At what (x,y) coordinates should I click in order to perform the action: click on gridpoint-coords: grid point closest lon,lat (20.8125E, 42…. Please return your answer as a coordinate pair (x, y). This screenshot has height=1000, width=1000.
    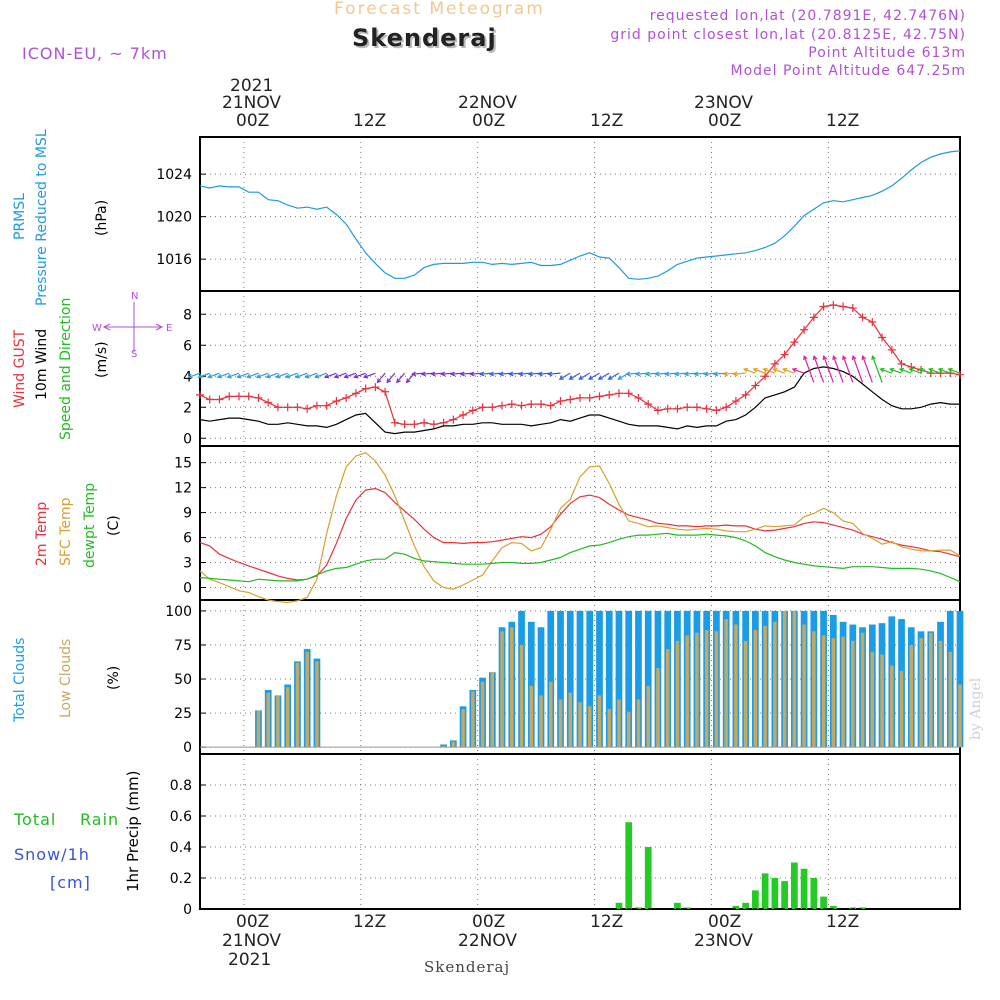
    Looking at the image, I should click on (788, 35).